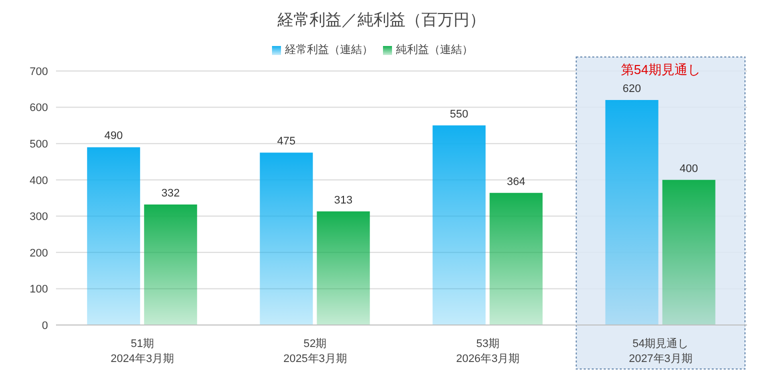 The width and height of the screenshot is (763, 381). I want to click on chart-title: 経常利益／純利益（百万円）, so click(381, 20).